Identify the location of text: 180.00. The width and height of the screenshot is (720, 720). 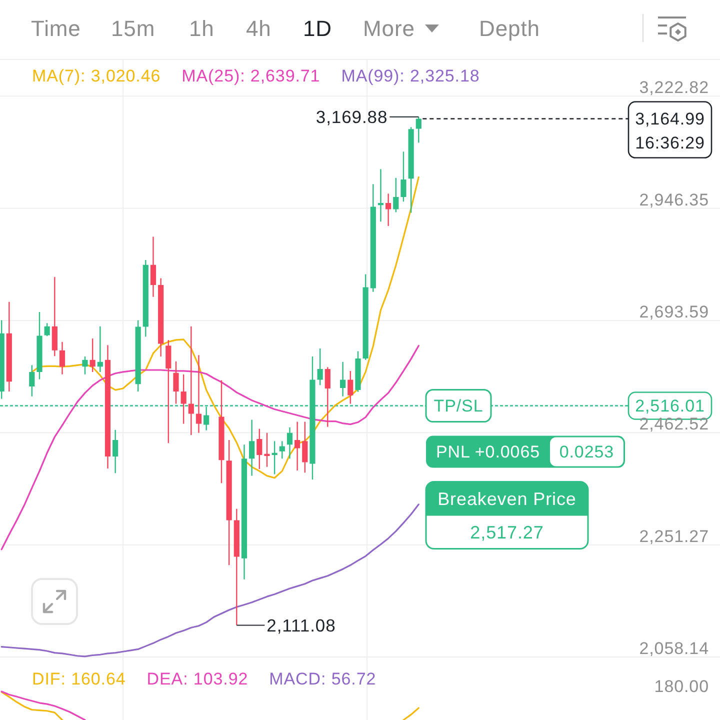
(681, 686).